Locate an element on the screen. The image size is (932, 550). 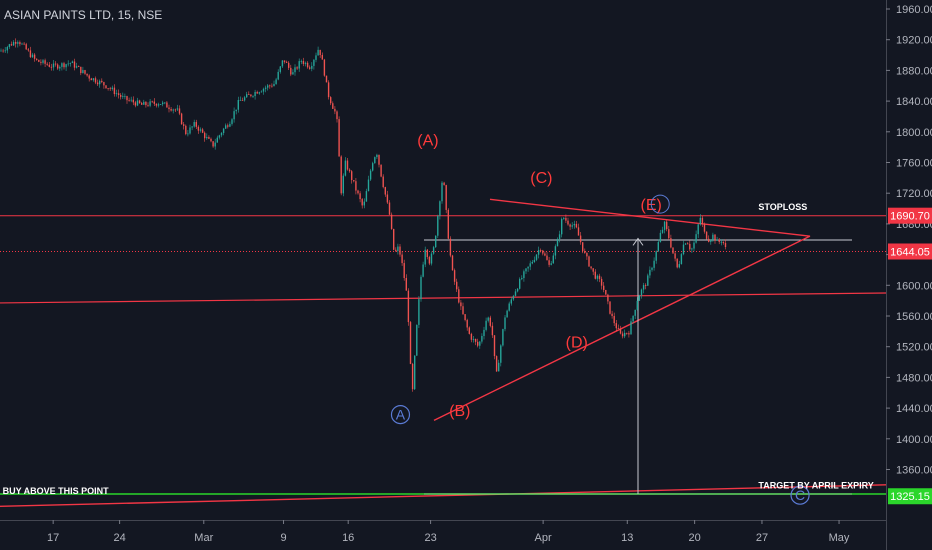
x-tick-label: 24 is located at coordinates (119, 538).